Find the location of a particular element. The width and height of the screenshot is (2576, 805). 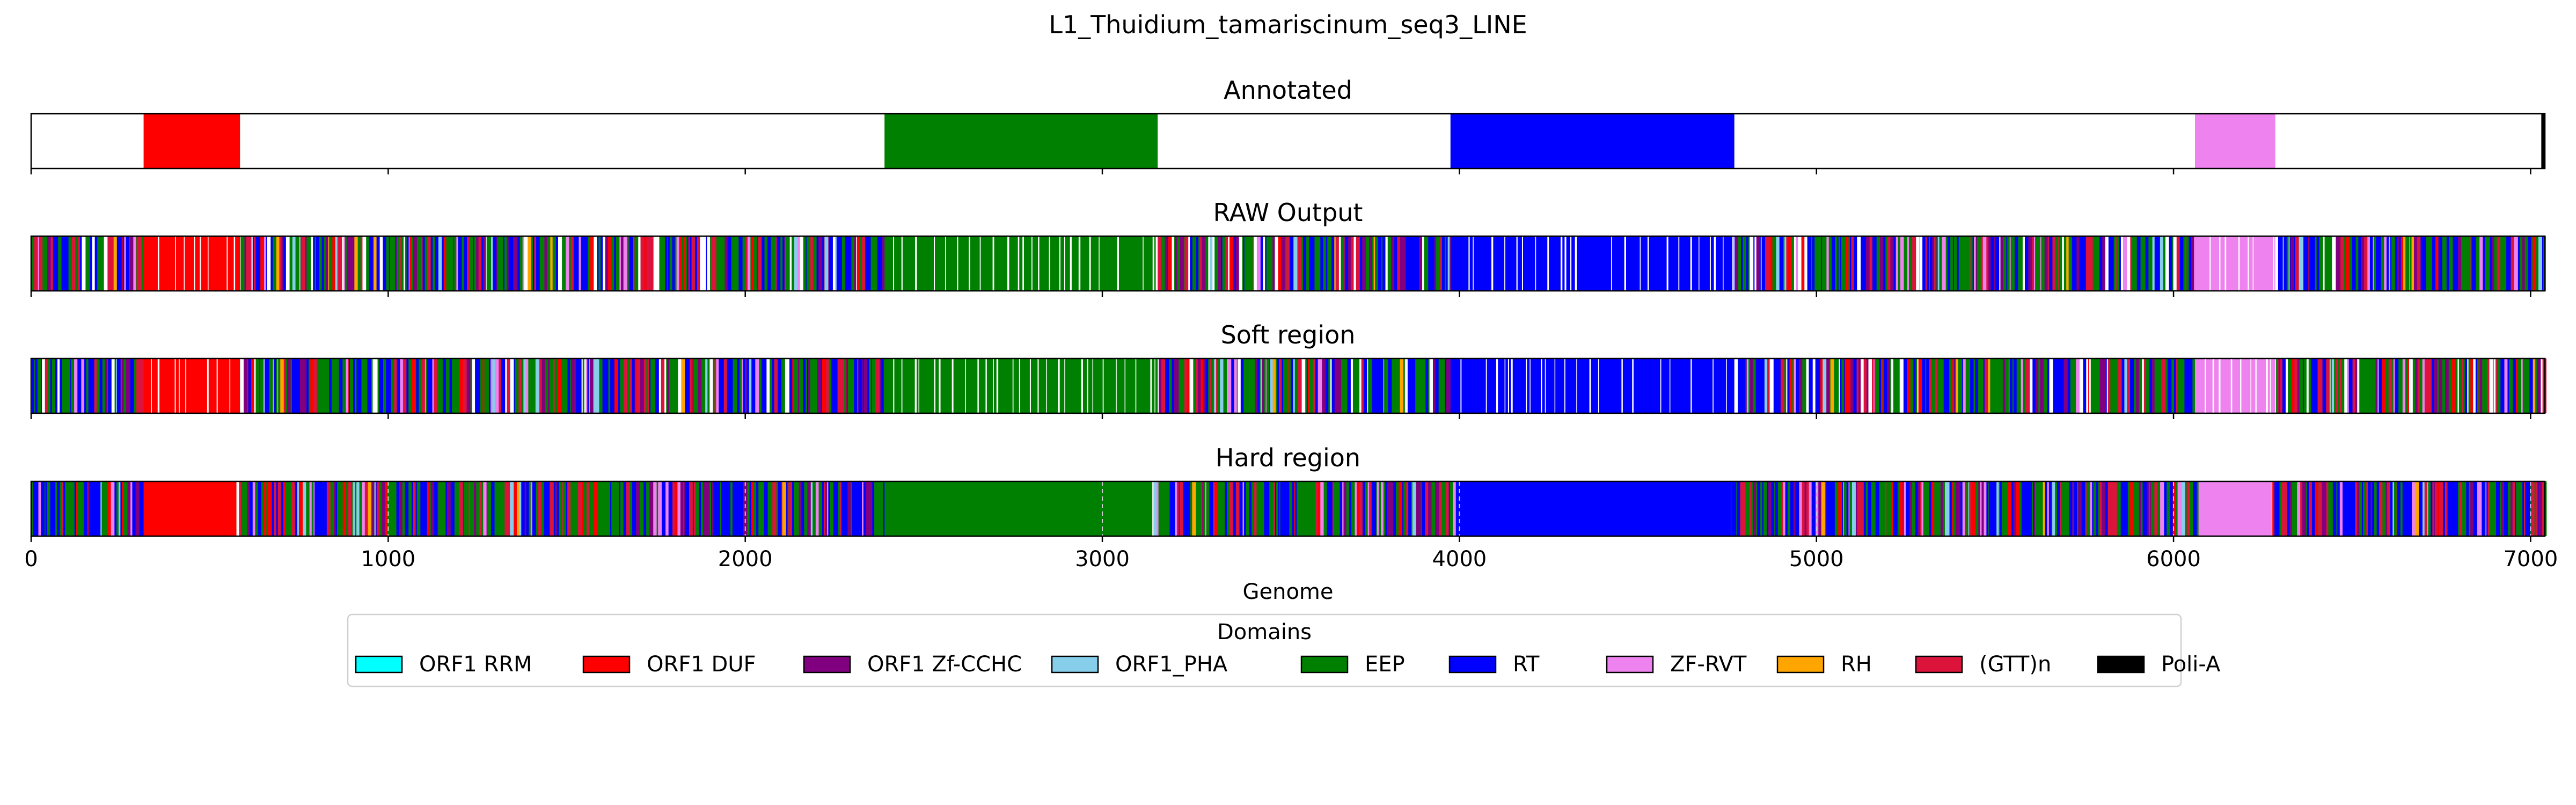

legend-entry: ORF1 RRM is located at coordinates (443, 664).